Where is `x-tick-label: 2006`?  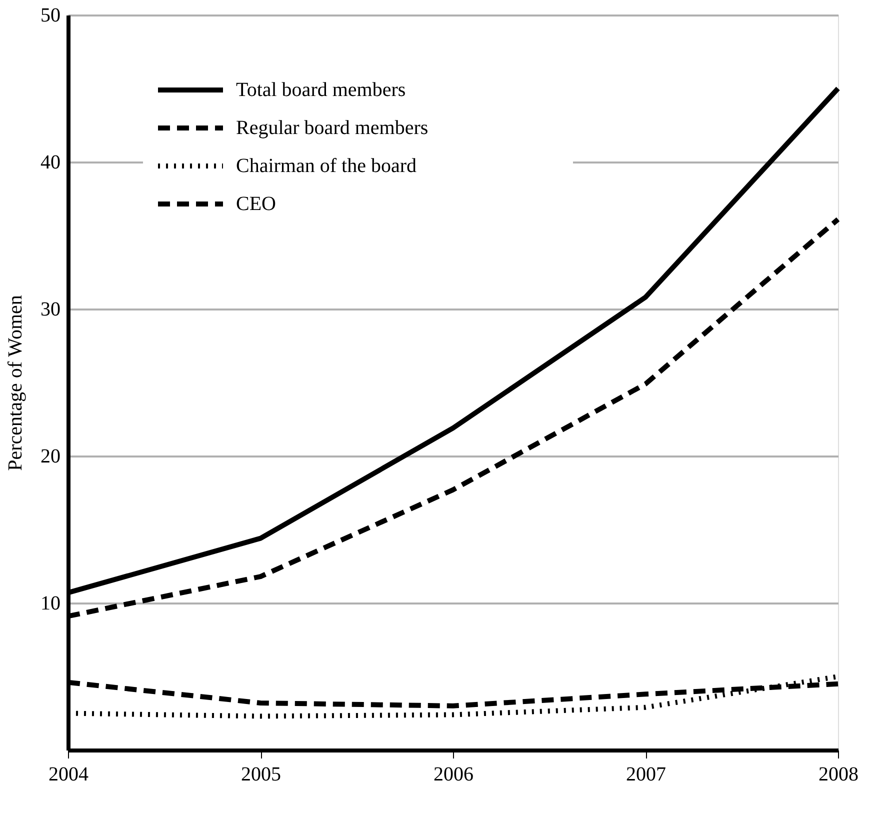
x-tick-label: 2006 is located at coordinates (454, 775).